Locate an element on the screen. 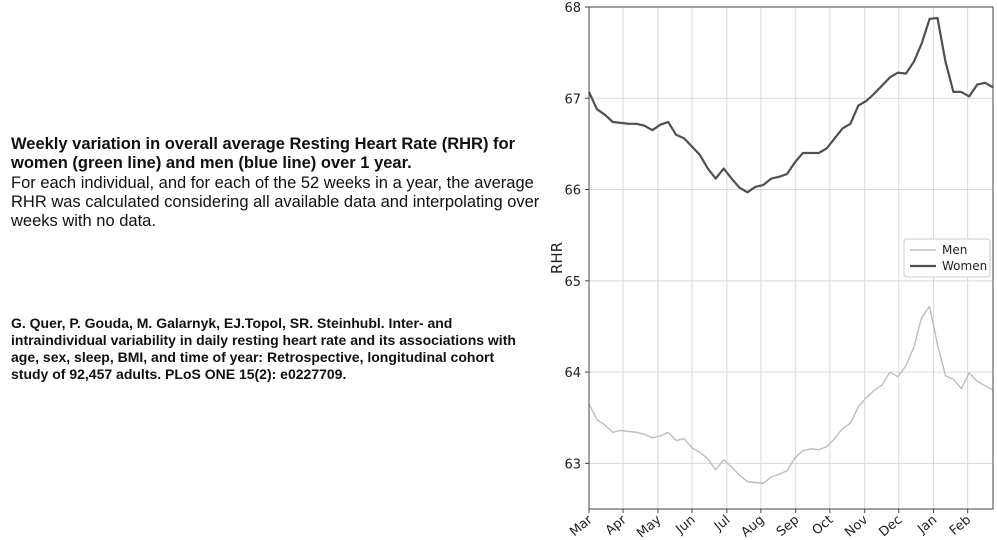 The width and height of the screenshot is (997, 540). x-tick-label: Jun is located at coordinates (686, 525).